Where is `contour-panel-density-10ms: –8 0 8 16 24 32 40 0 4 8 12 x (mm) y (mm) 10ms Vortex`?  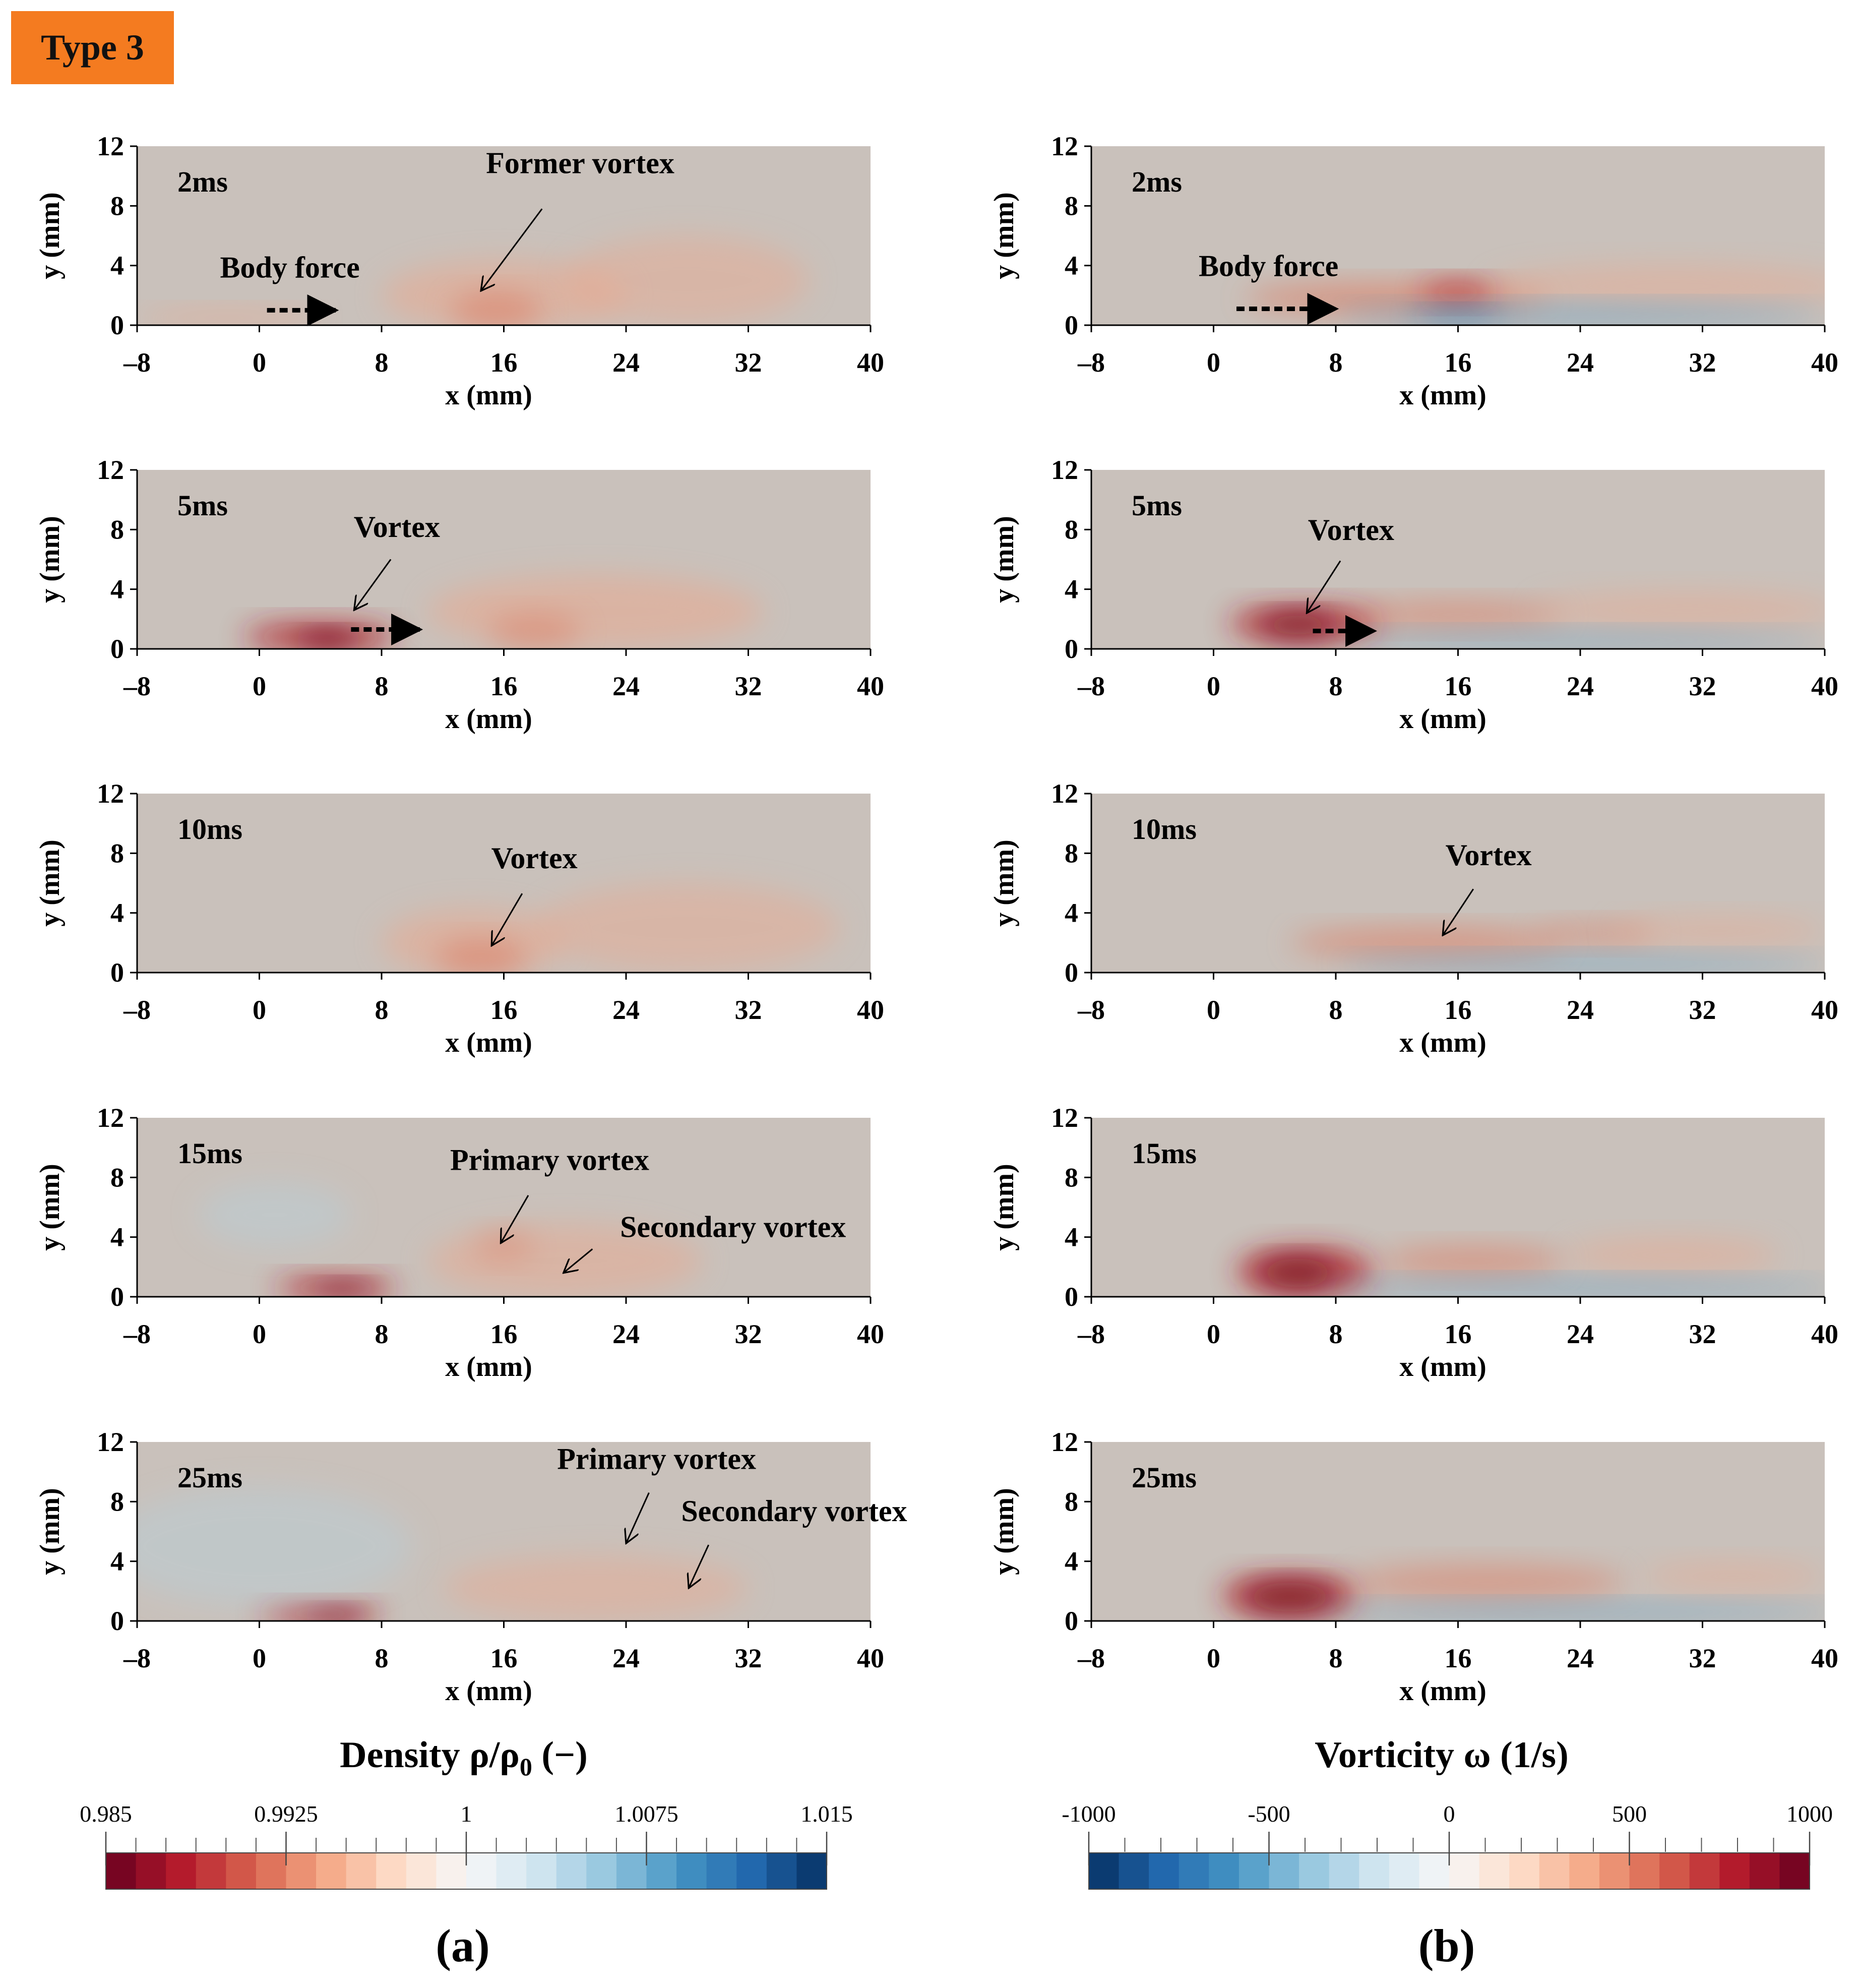 contour-panel-density-10ms: –8 0 8 16 24 32 40 0 4 8 12 x (mm) y (mm) 10ms Vortex is located at coordinates (459, 918).